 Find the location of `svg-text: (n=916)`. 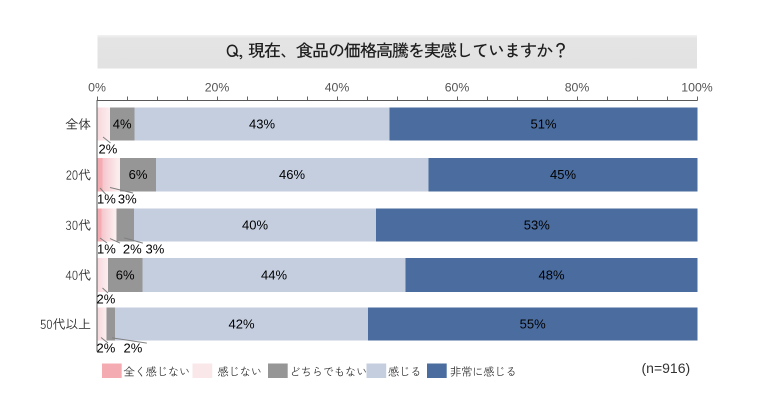

svg-text: (n=916) is located at coordinates (666, 368).